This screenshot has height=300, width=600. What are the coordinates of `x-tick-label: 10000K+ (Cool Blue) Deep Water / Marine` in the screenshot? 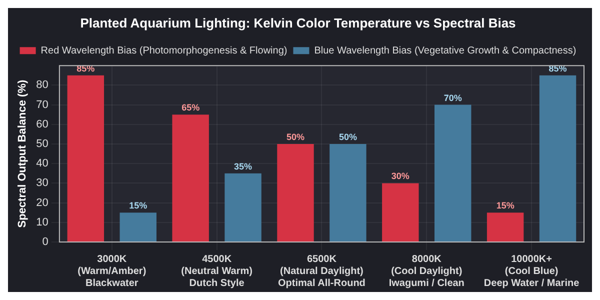 It's located at (532, 271).